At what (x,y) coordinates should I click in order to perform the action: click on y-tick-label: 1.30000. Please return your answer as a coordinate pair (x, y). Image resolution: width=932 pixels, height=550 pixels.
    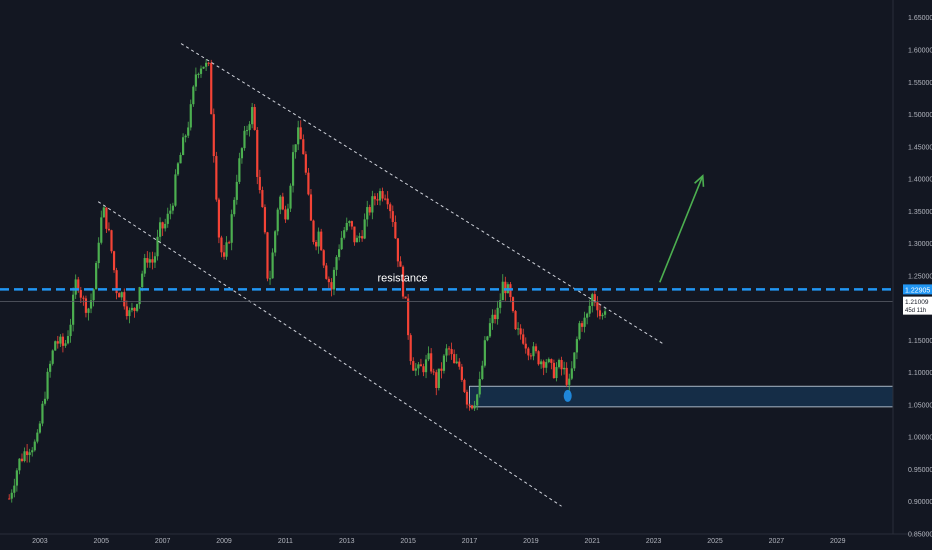
    Looking at the image, I should click on (920, 244).